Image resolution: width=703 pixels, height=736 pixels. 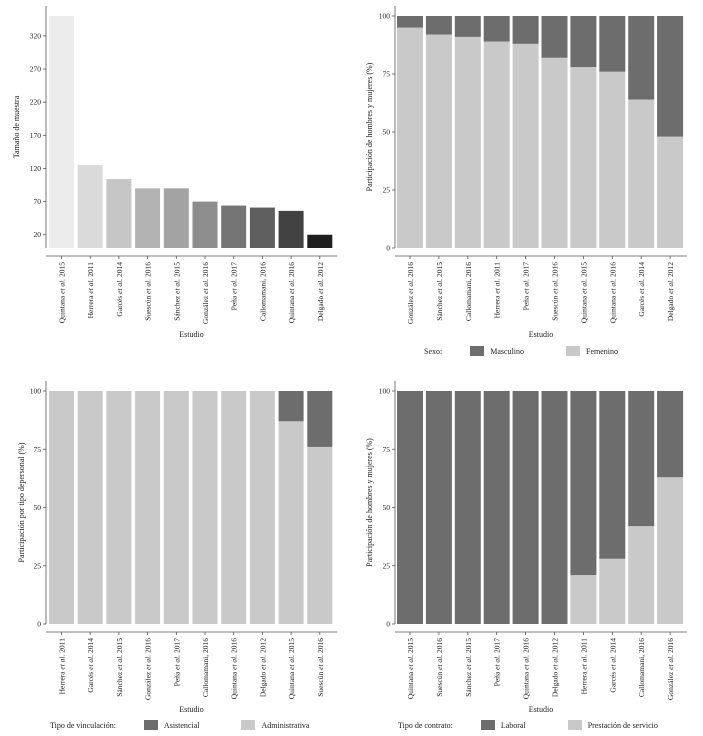 I want to click on y-tick-label: 170, so click(x=36, y=135).